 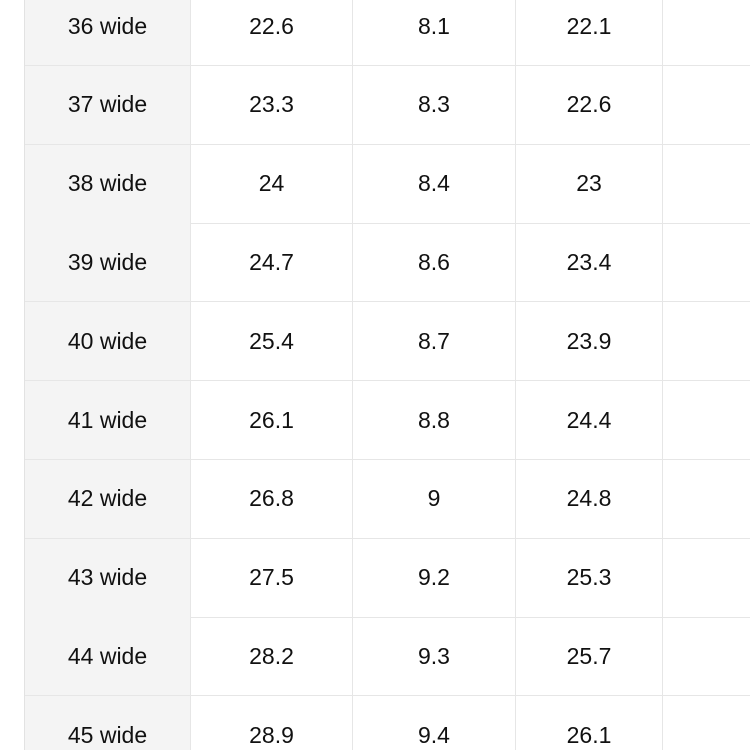 I want to click on table-cell: 8.8, so click(x=434, y=420).